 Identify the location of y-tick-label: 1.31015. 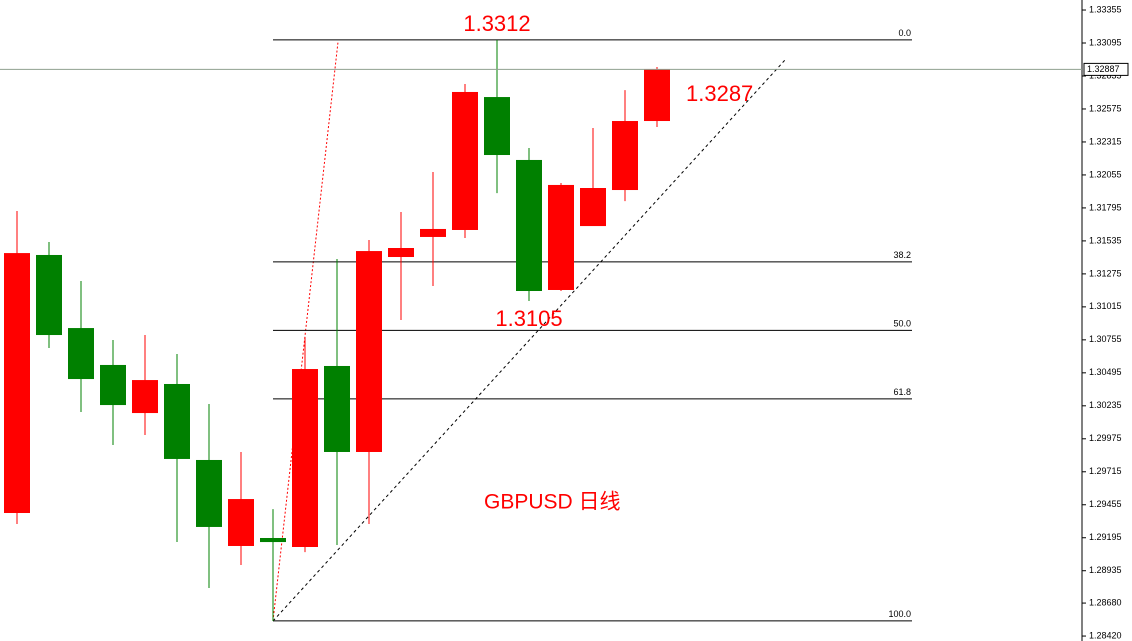
(1105, 306).